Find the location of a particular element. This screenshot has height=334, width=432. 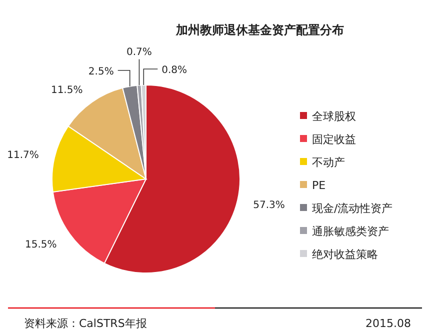

title: 加州教师退休基金资产配置分布 is located at coordinates (260, 30).